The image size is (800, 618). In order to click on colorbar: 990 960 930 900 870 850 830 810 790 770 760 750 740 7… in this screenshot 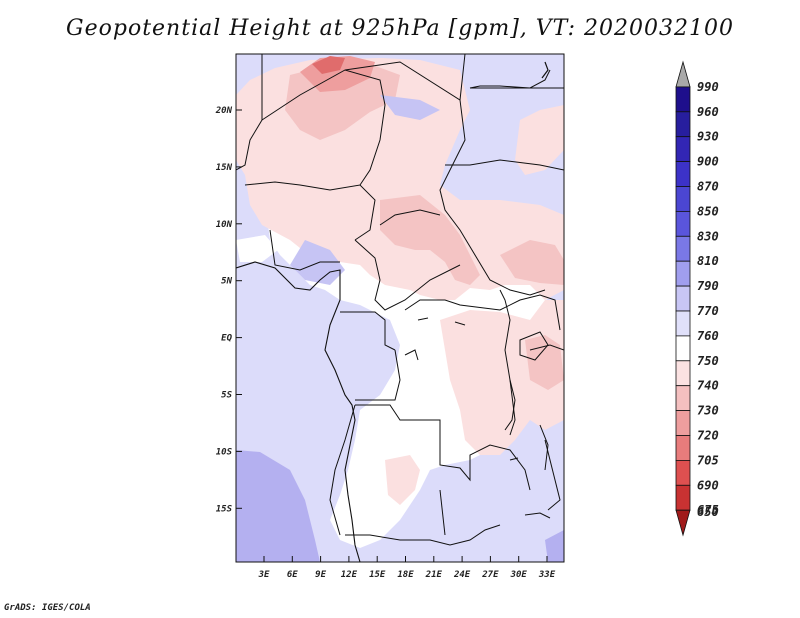, I will do `click(697, 298)`.